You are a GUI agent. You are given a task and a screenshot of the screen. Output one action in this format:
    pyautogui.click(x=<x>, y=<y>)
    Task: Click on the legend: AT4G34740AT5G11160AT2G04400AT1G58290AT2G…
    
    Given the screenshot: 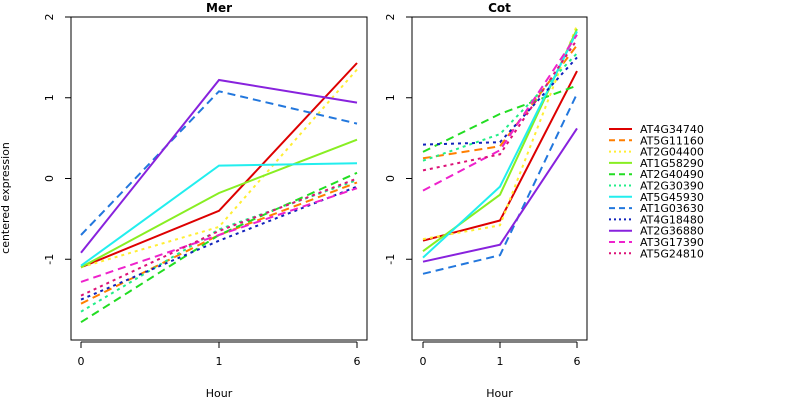 What is the action you would take?
    pyautogui.click(x=656, y=191)
    